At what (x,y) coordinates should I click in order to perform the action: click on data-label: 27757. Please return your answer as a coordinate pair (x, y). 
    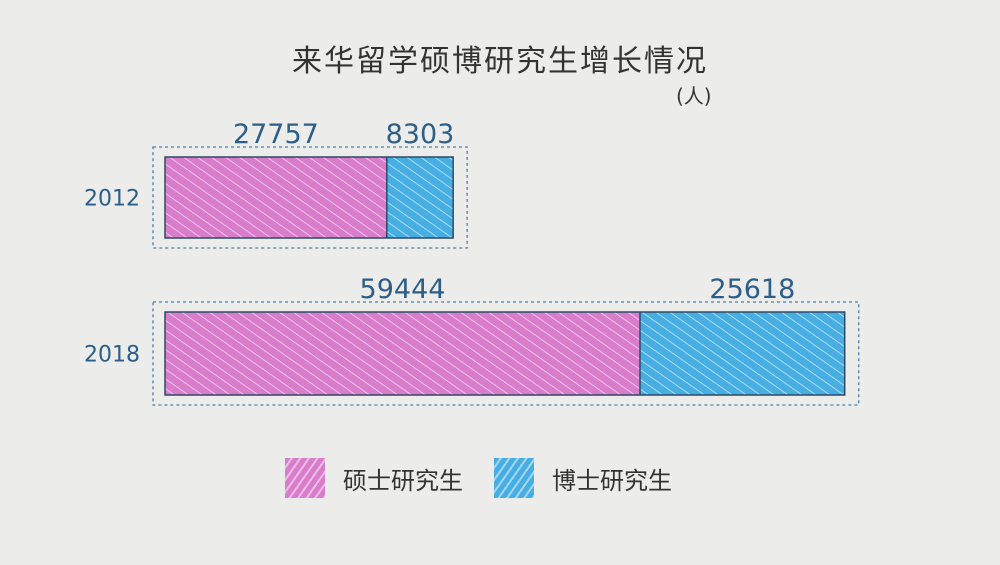
    Looking at the image, I should click on (276, 134).